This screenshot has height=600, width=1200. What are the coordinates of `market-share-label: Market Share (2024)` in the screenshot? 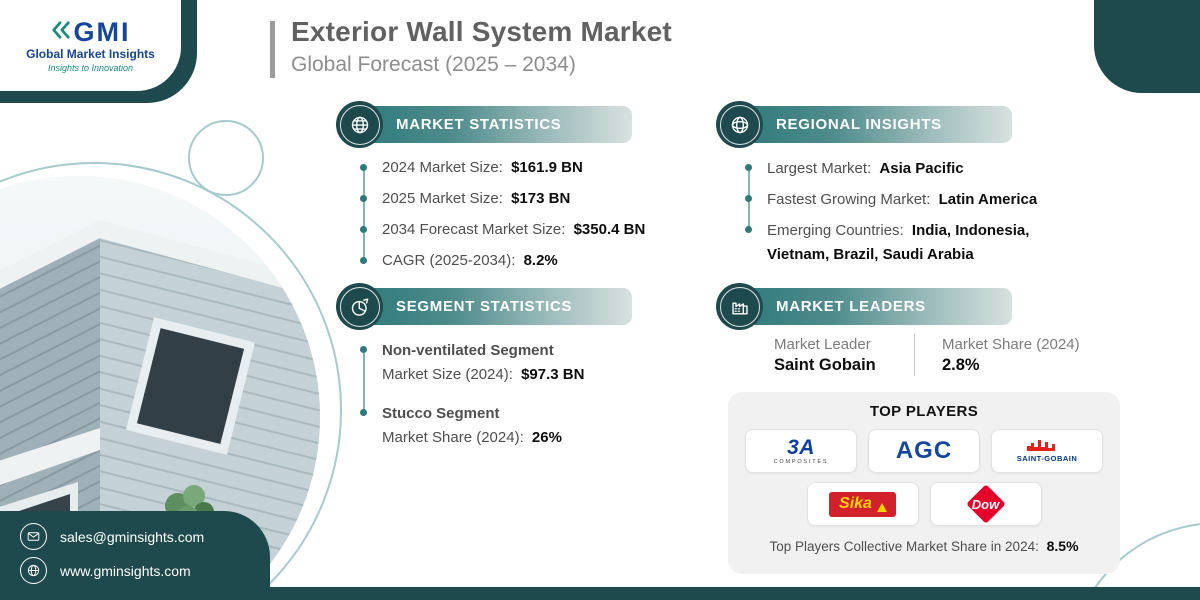 It's located at (1011, 344).